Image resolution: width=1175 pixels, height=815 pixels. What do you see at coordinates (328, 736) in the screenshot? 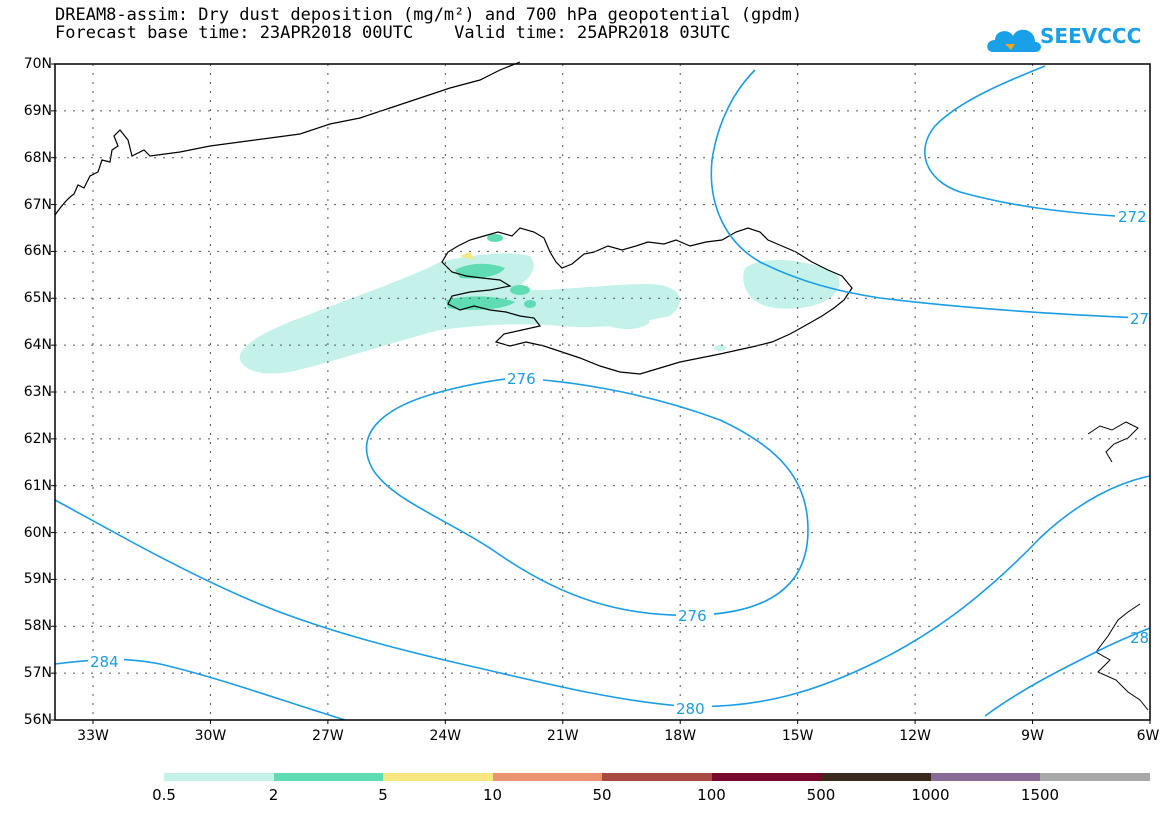
I see `longitude-label: 27W` at bounding box center [328, 736].